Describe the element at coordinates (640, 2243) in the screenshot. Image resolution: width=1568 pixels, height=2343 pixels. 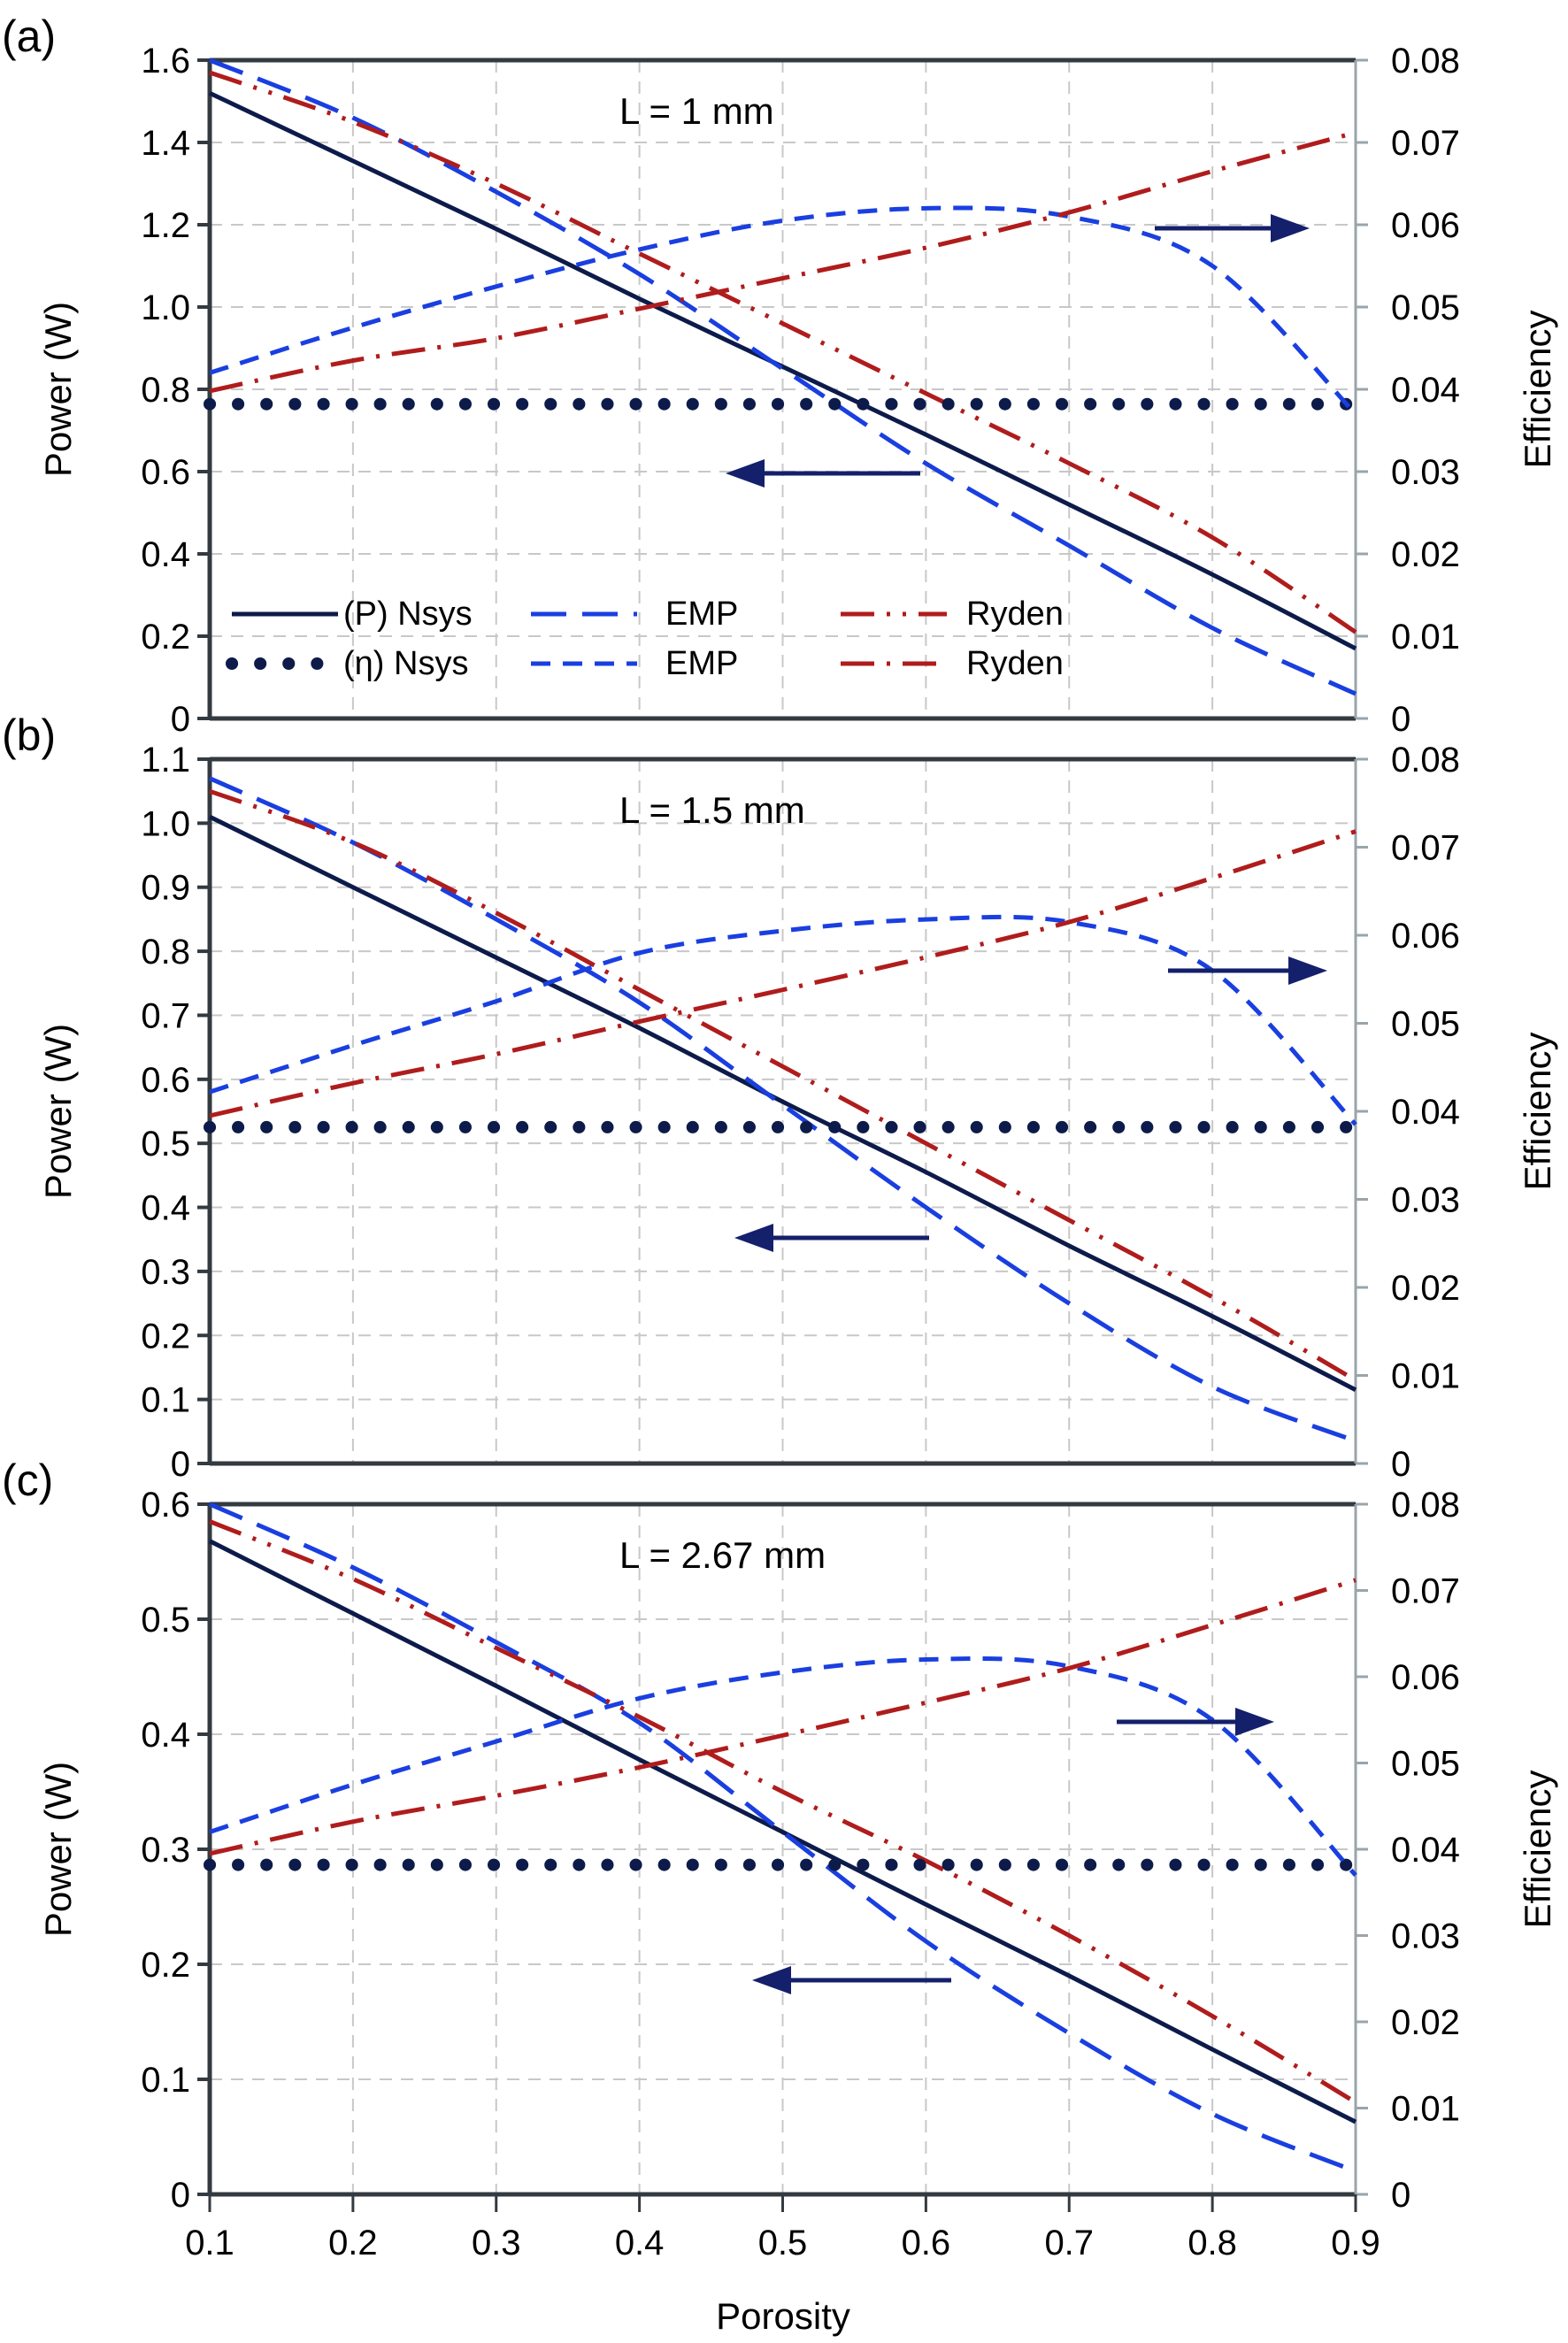
I see `x-tick-label: 0.4` at that location.